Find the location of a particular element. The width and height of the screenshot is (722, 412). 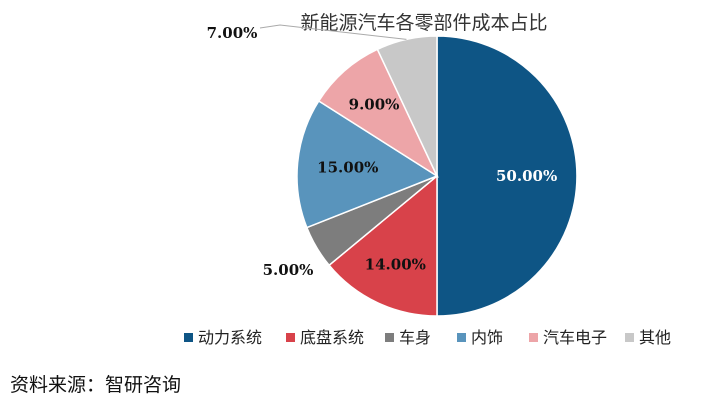

legend-item-0: 动力系统 is located at coordinates (223, 337).